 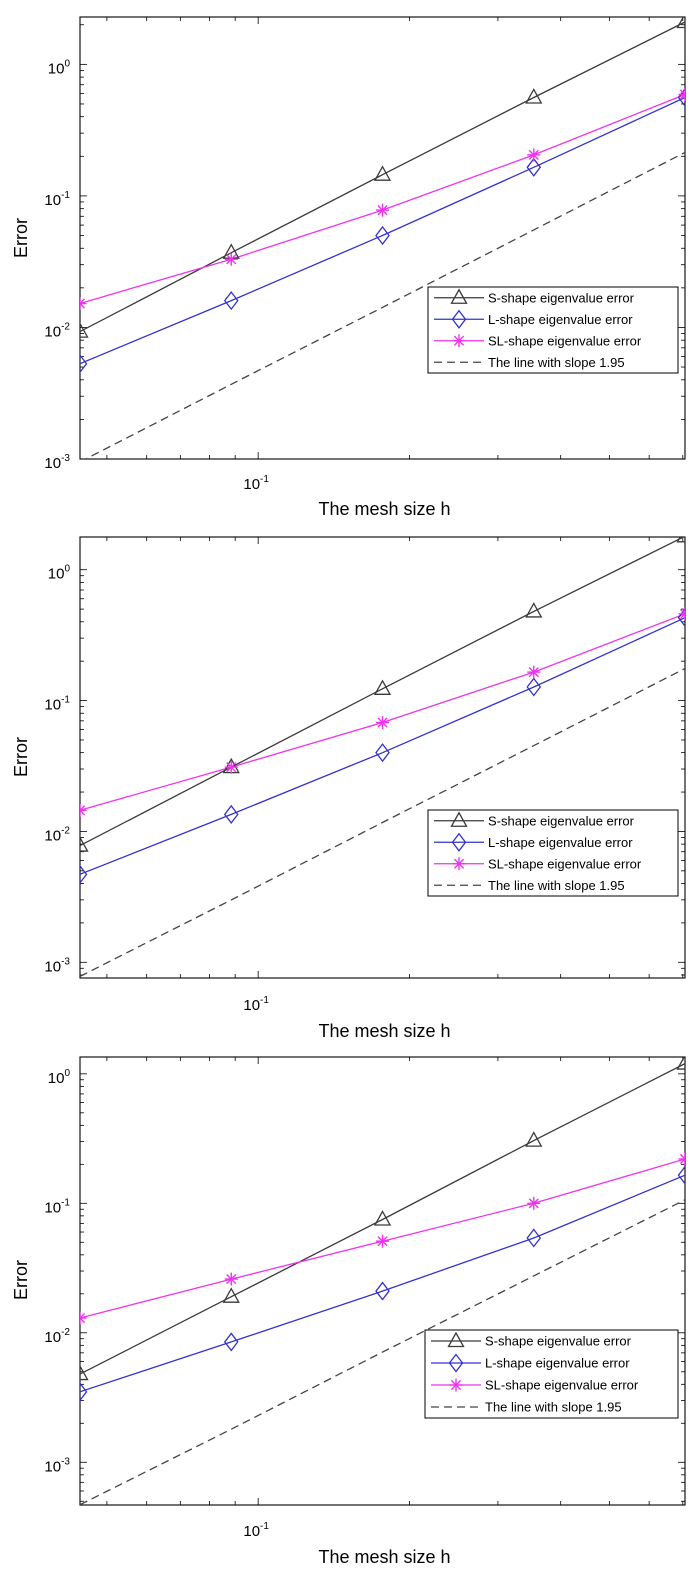 I want to click on legend-entry-s-shape: S-shape eigenvalue error, so click(x=534, y=819).